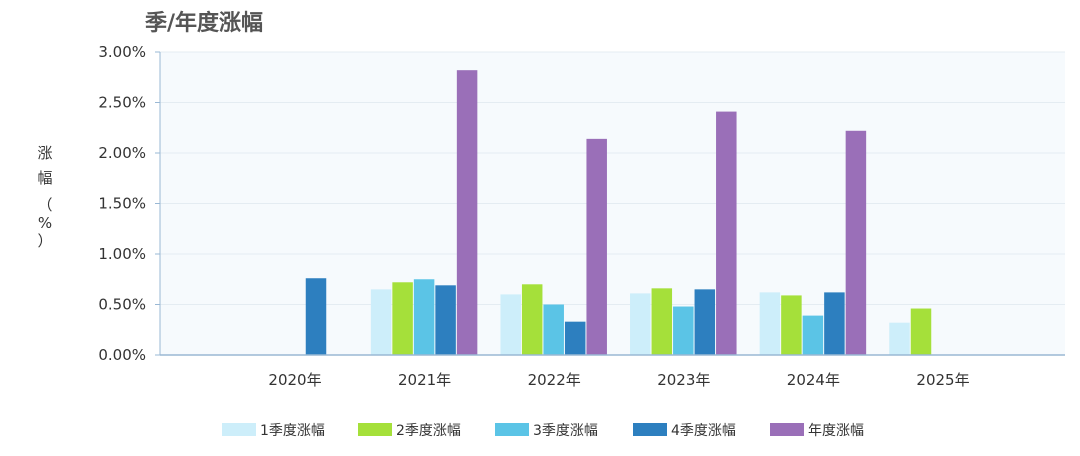  Describe the element at coordinates (122, 153) in the screenshot. I see `y-tick-label: 2.00%` at that location.